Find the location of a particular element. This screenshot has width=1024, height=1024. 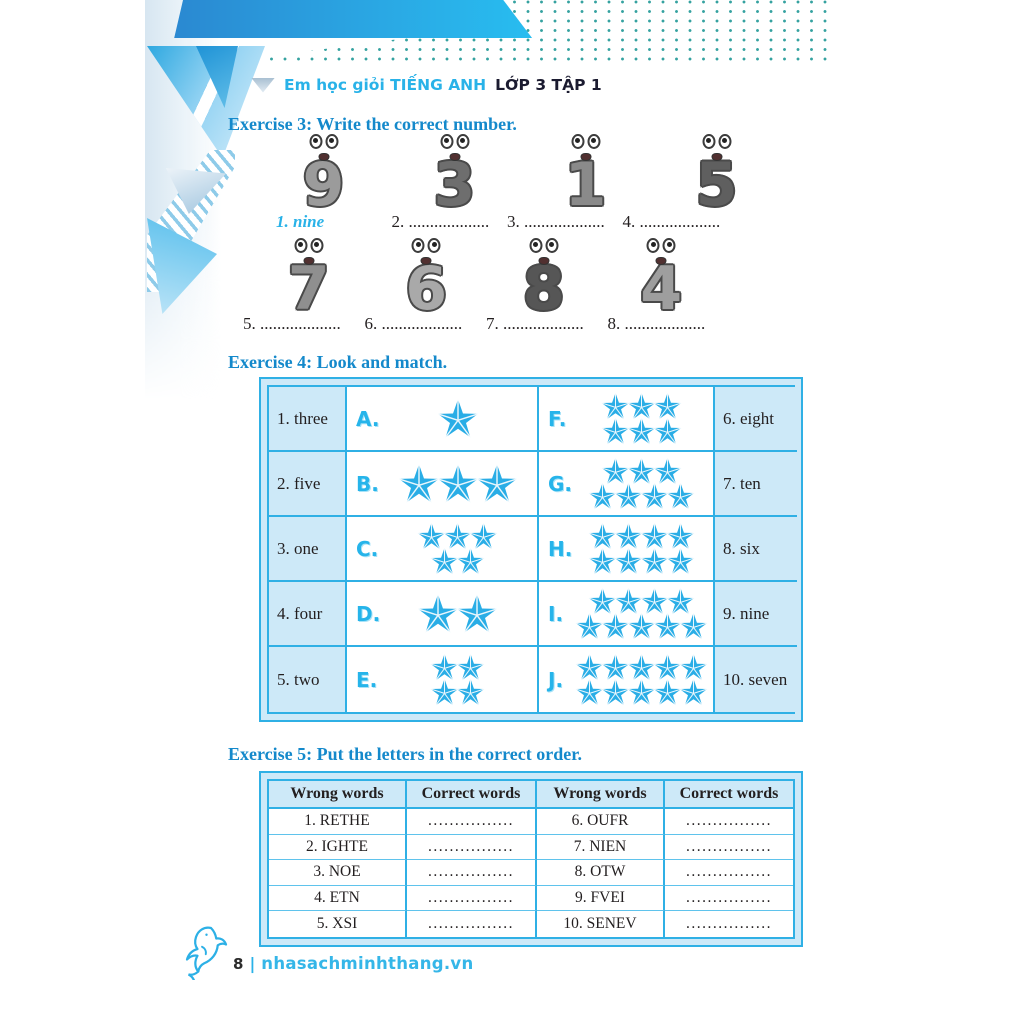

exercise3-title: Exercise 3: Write the correct number. is located at coordinates (372, 124).